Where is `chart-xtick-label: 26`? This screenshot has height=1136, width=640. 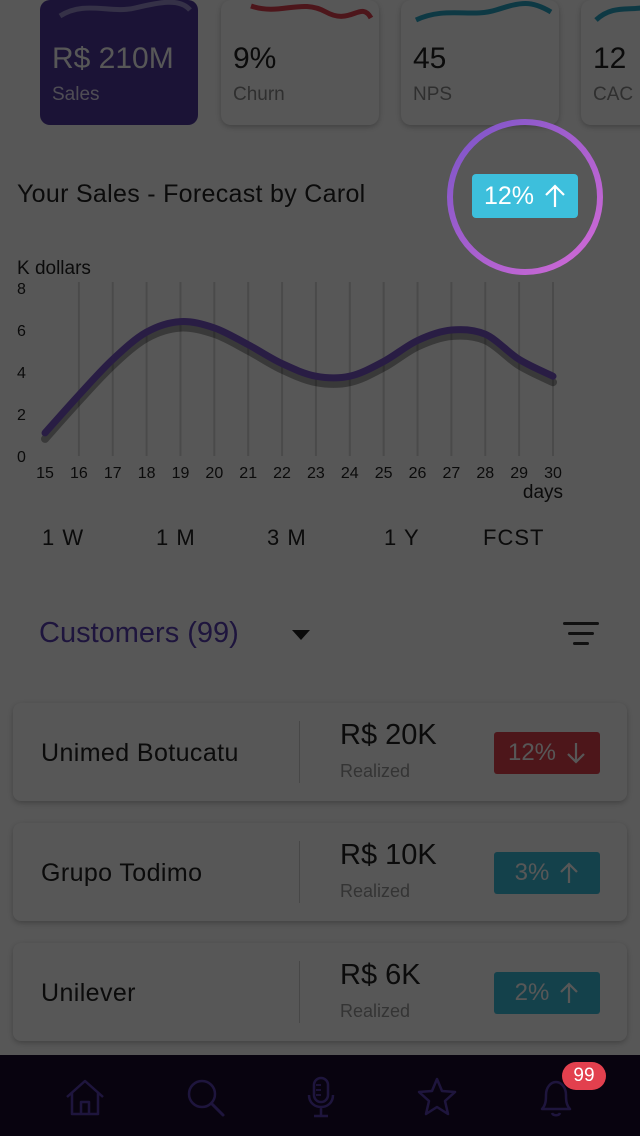 chart-xtick-label: 26 is located at coordinates (418, 473).